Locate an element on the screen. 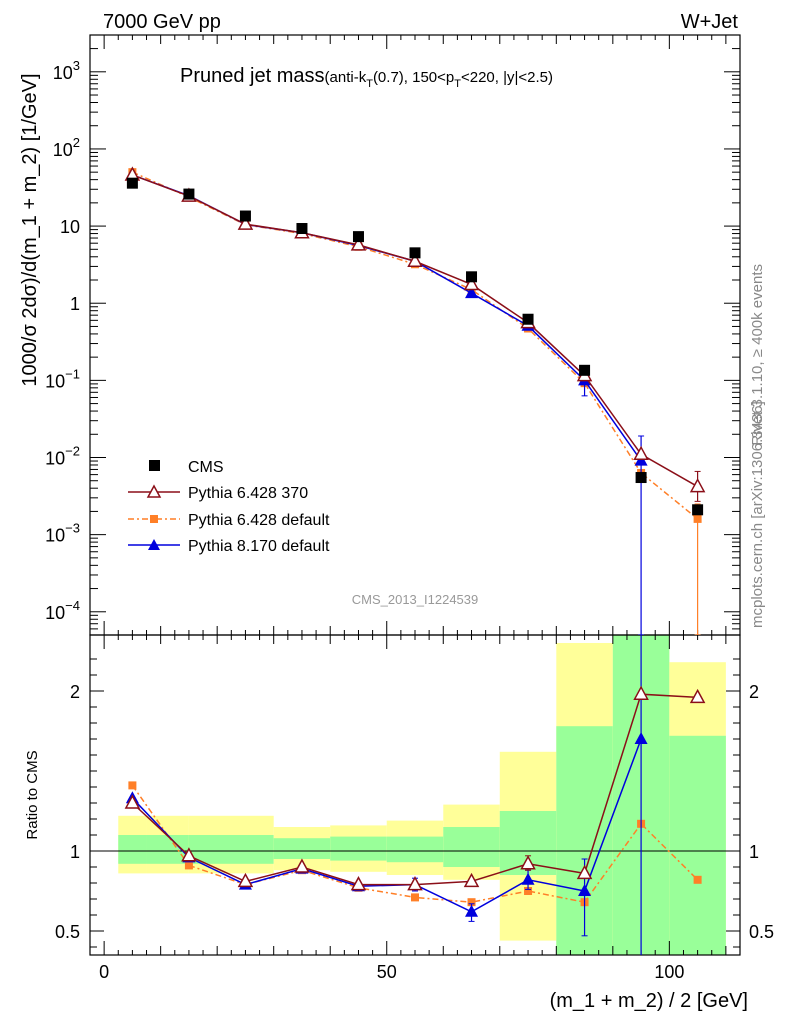 This screenshot has width=786, height=1024. main-p6-default-point is located at coordinates (697, 518).